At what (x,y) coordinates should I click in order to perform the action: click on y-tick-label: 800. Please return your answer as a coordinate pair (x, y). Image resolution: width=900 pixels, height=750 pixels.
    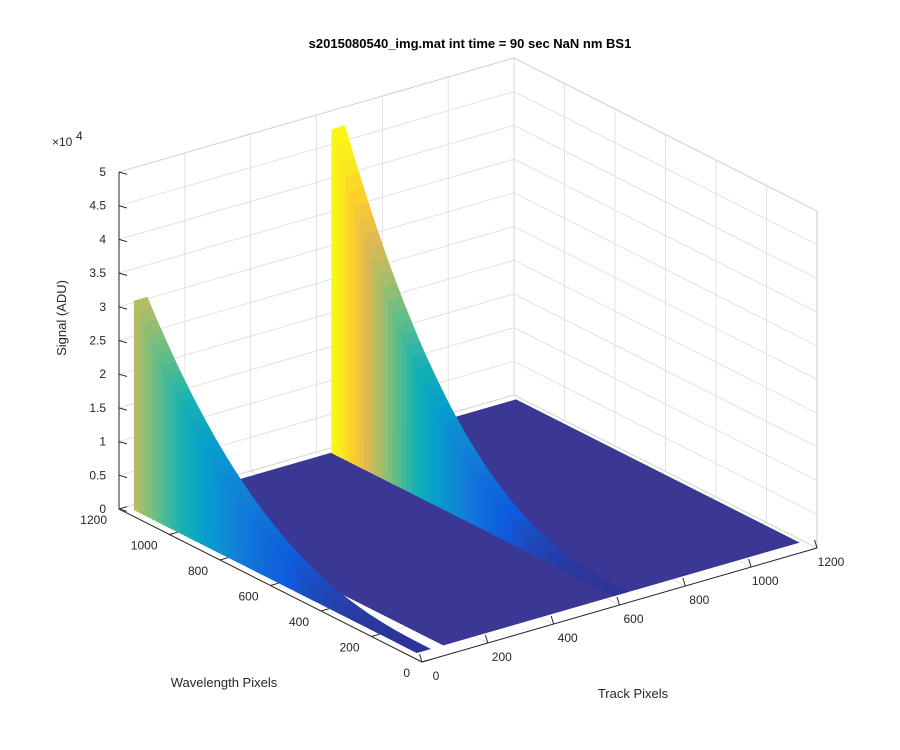
    Looking at the image, I should click on (198, 571).